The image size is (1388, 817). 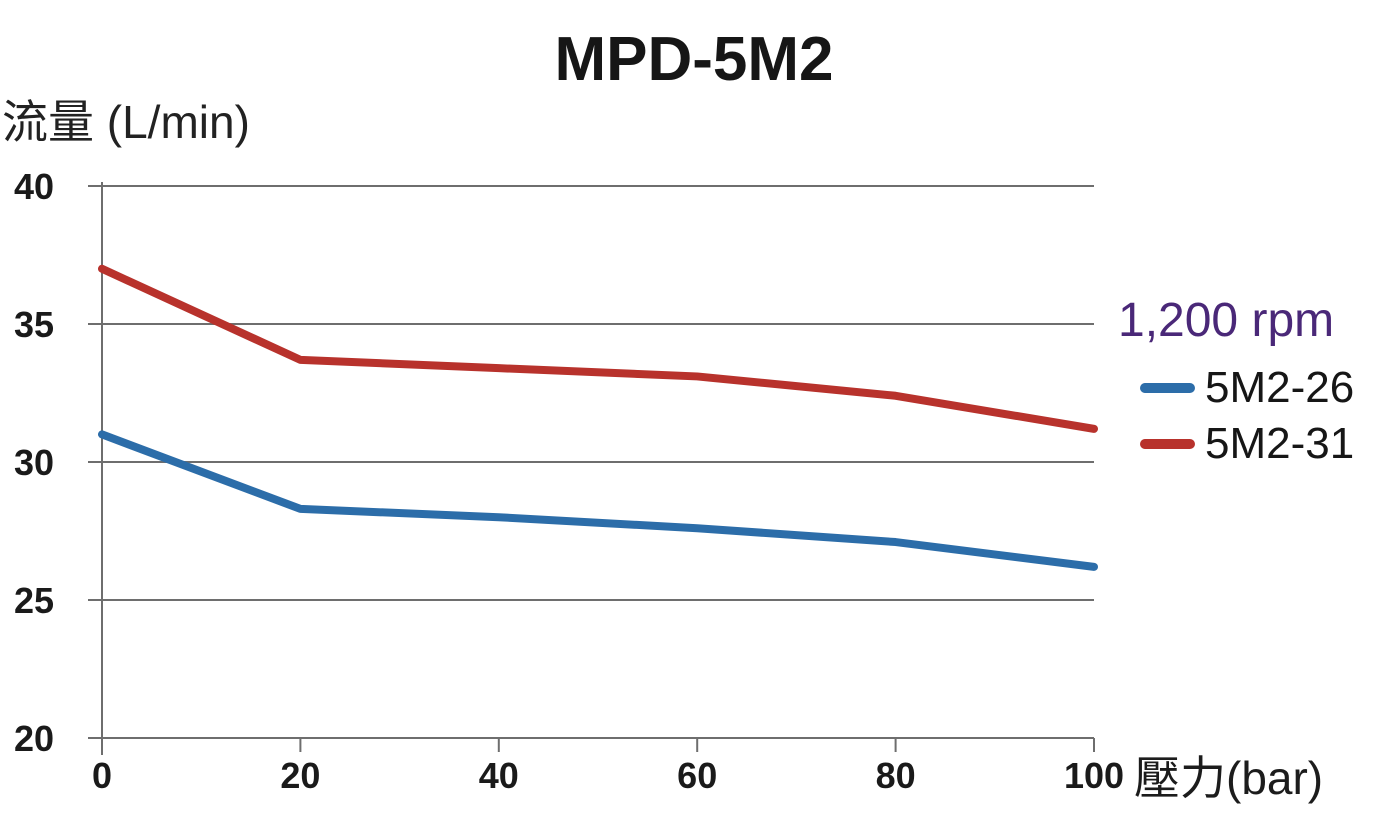 I want to click on y-tick-label: 25, so click(x=34, y=600).